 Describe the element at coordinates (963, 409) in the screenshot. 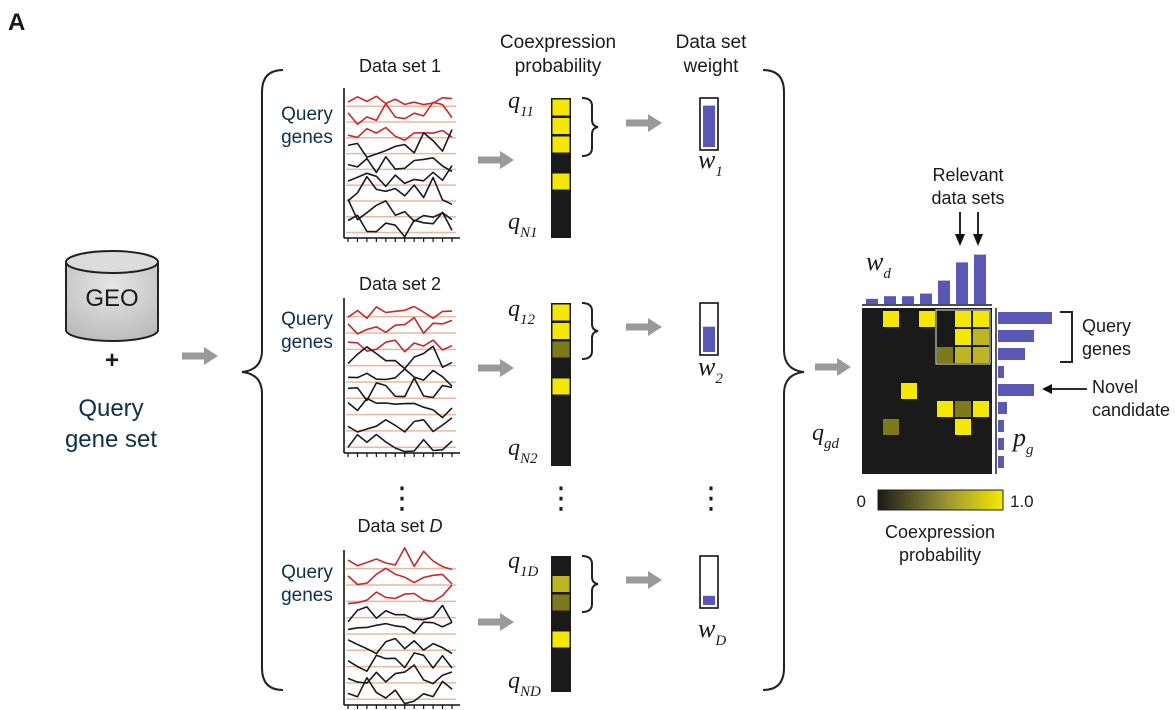

I see `matrix-cell-r6-c6` at that location.